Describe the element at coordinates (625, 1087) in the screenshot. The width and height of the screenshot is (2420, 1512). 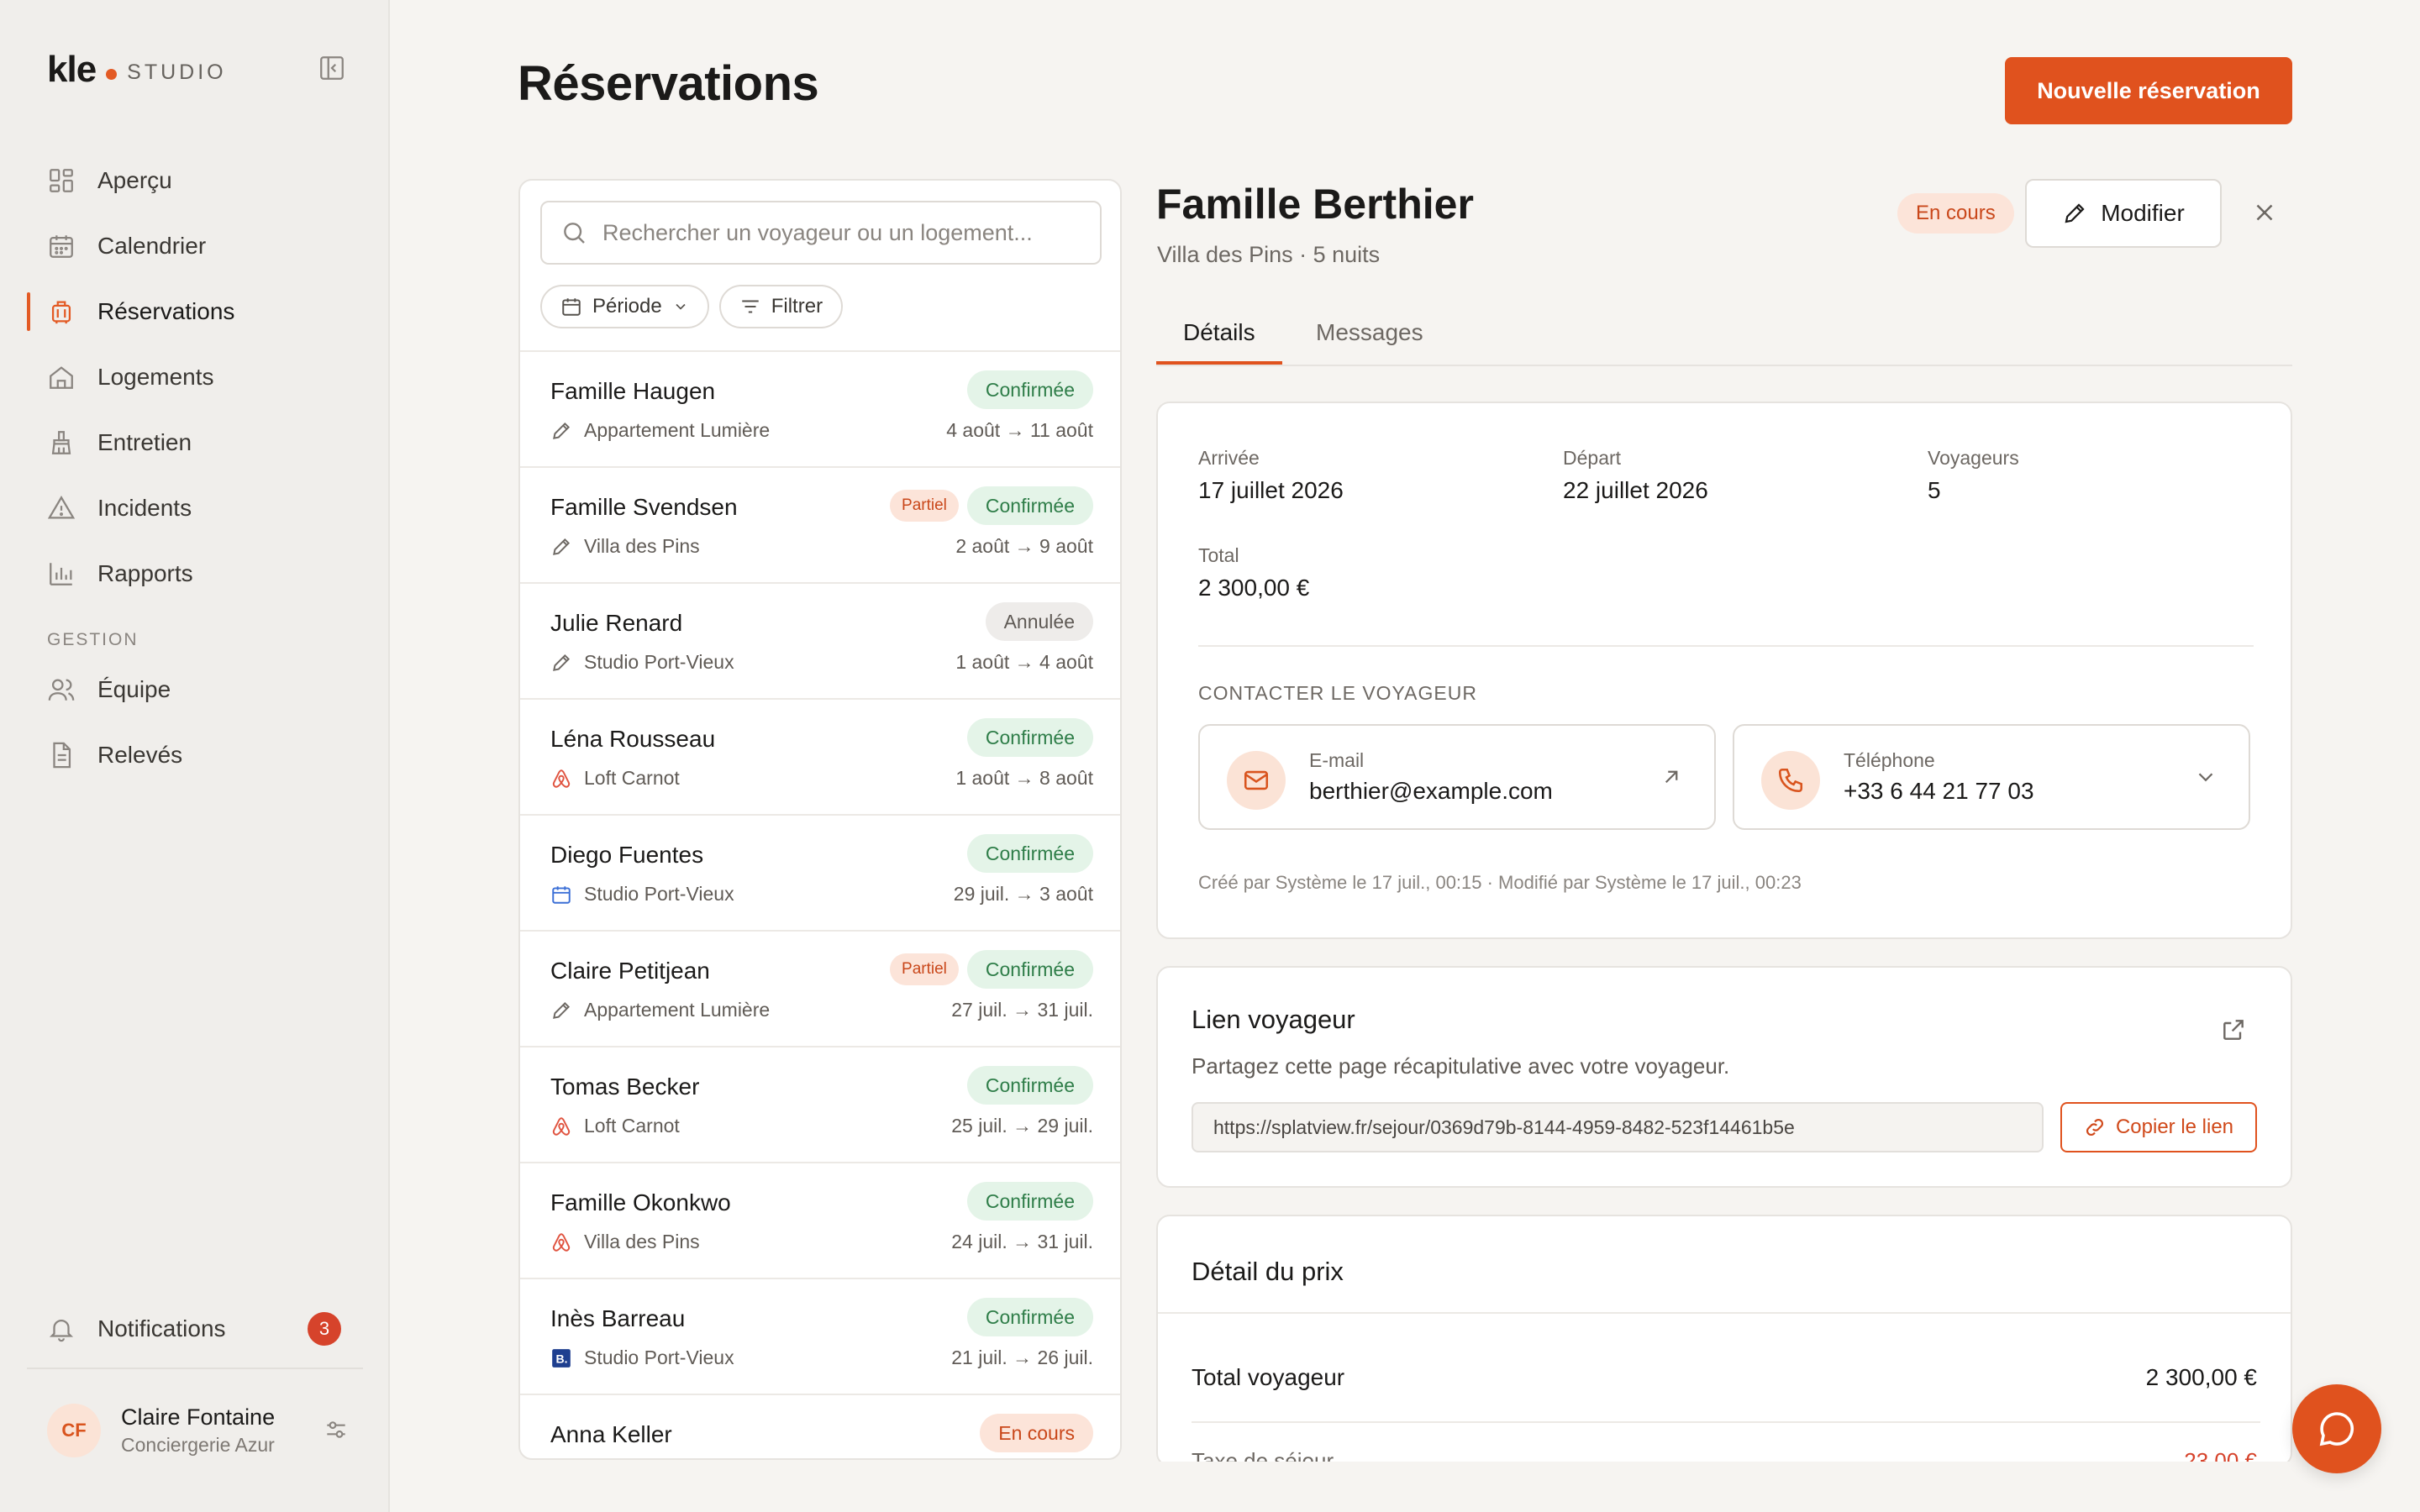
I see `guest-name: Tomas Becker` at that location.